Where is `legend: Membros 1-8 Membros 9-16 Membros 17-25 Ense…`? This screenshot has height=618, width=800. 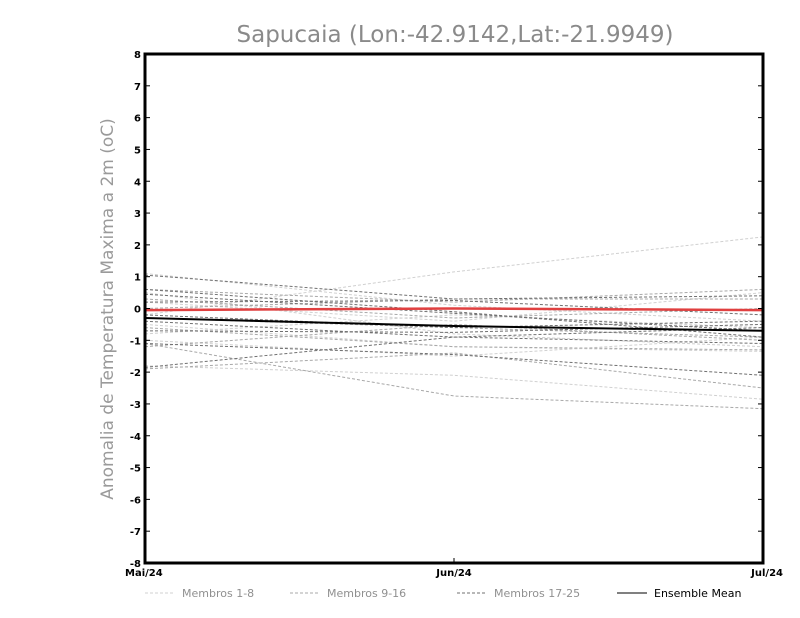
legend: Membros 1-8 Membros 9-16 Membros 17-25 Ense… is located at coordinates (443, 593).